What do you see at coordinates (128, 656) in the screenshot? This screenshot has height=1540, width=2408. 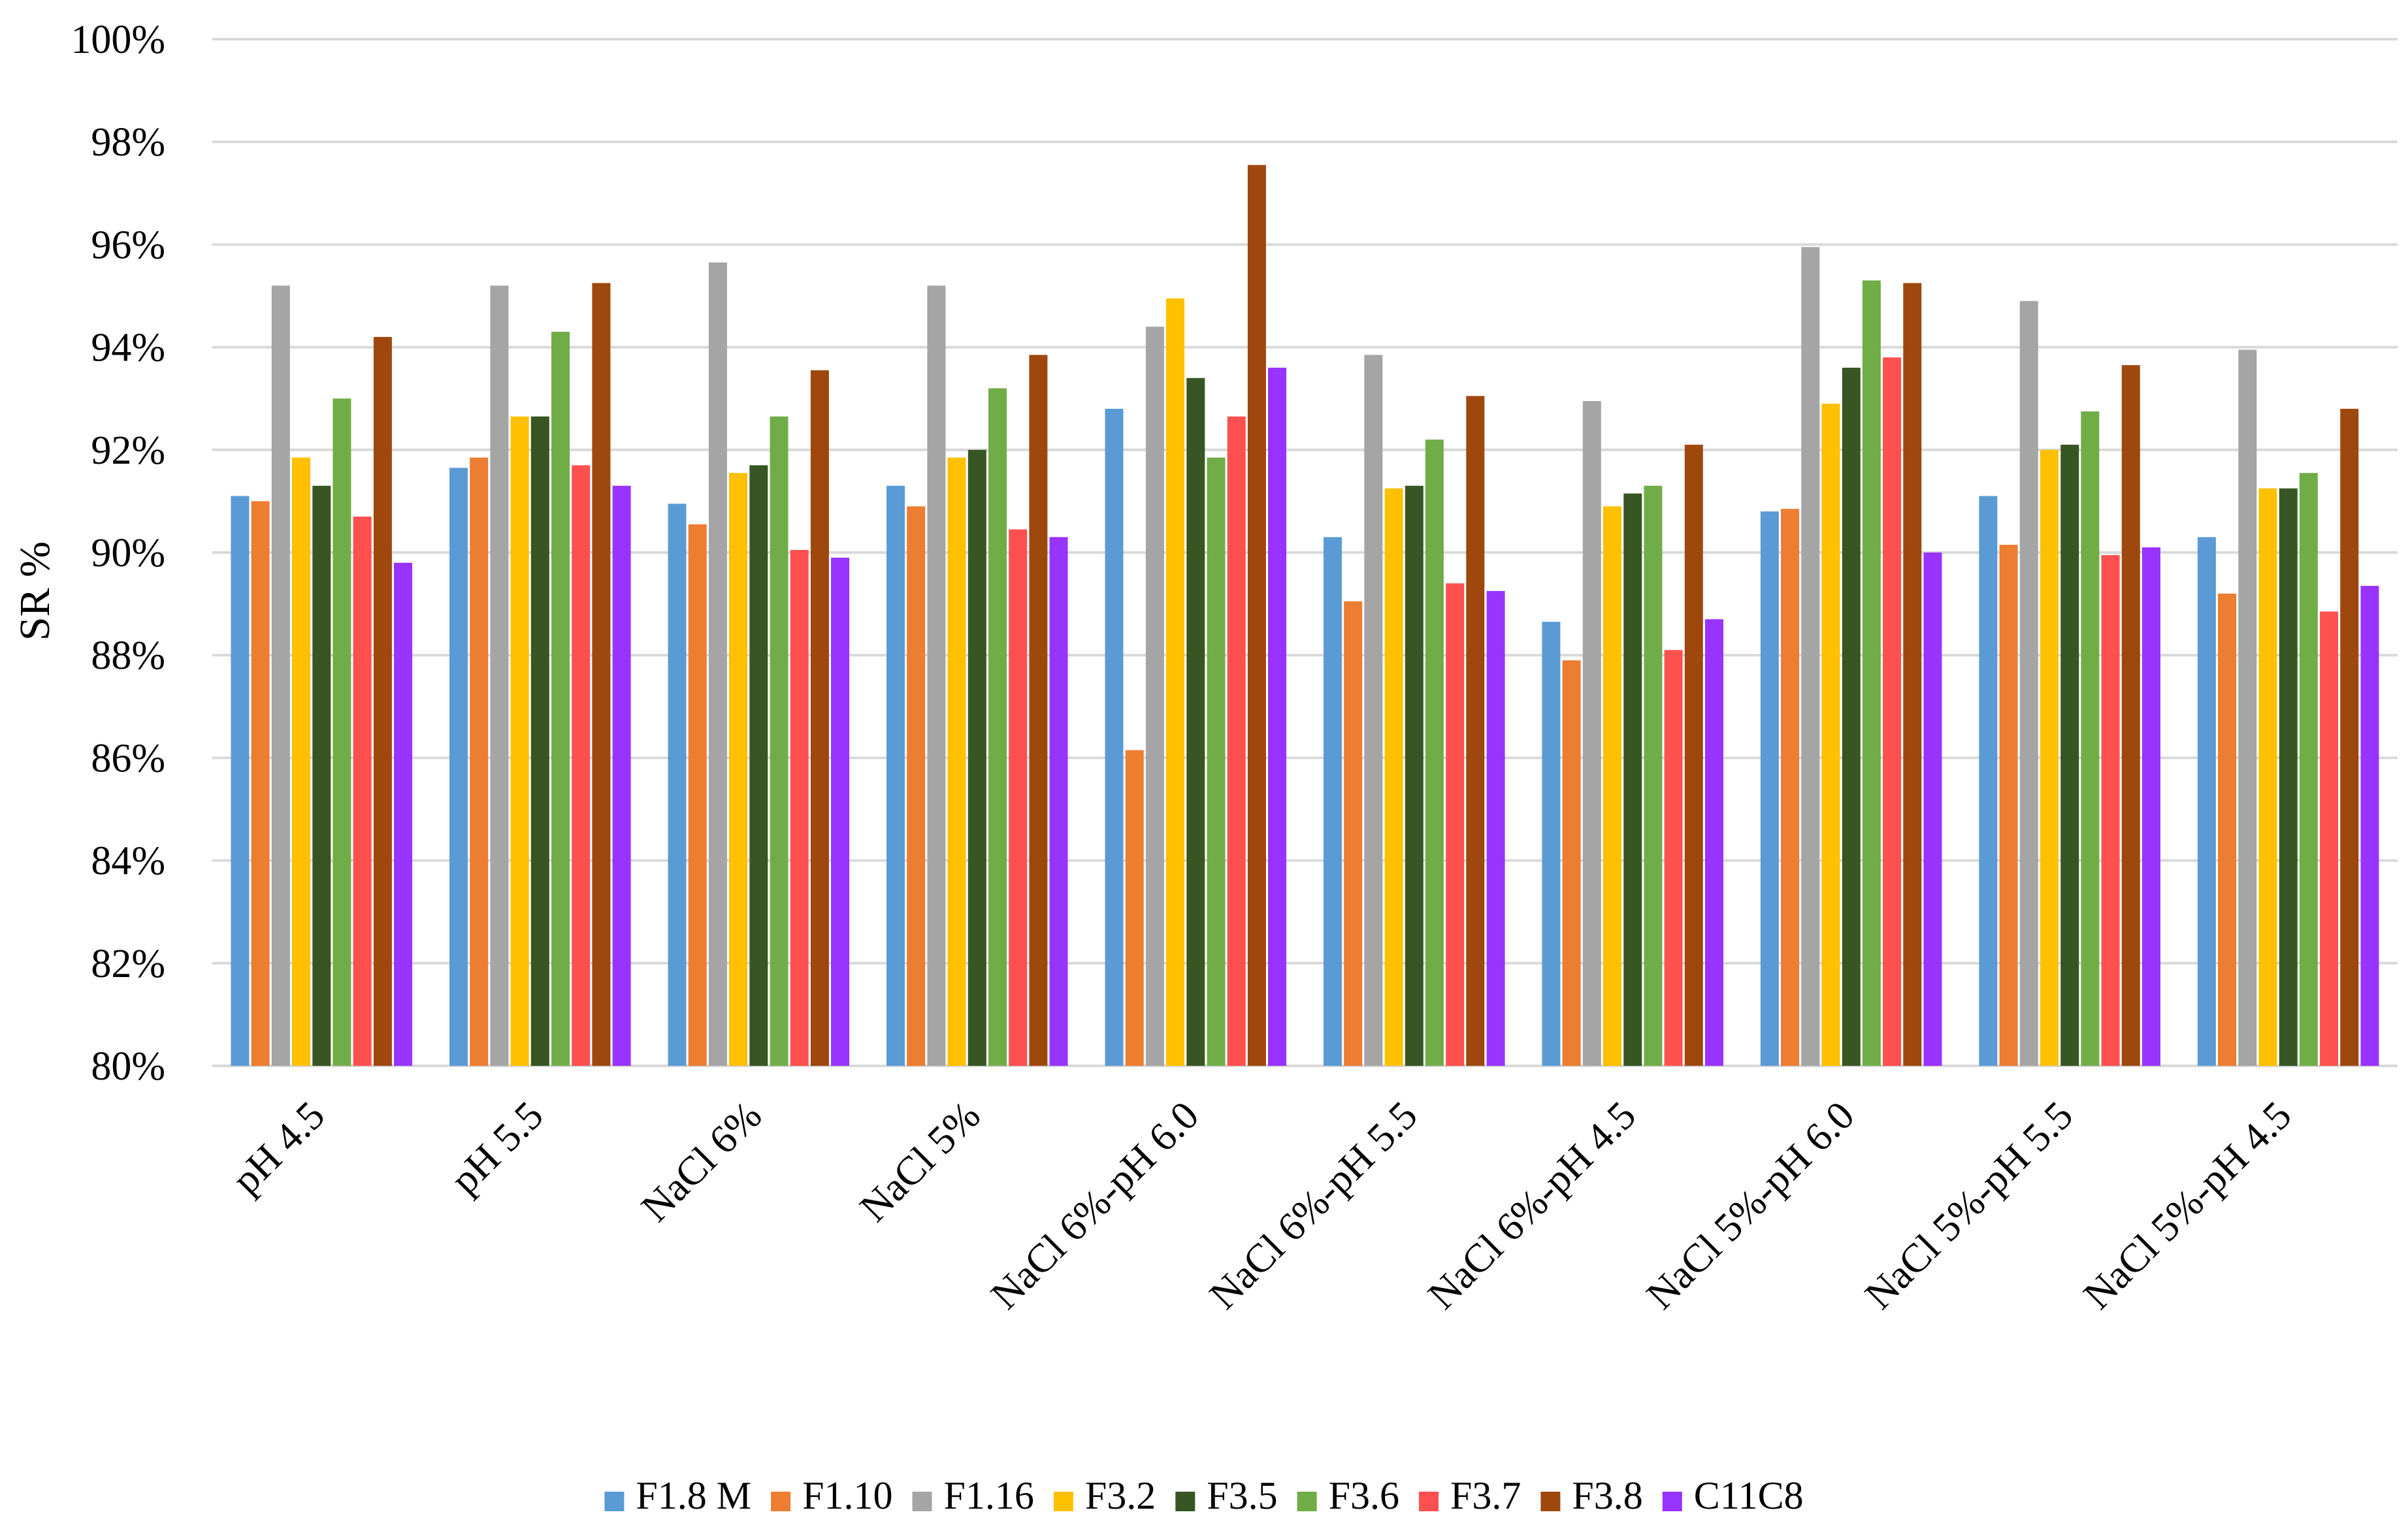 I see `y-tick-label: 88%` at bounding box center [128, 656].